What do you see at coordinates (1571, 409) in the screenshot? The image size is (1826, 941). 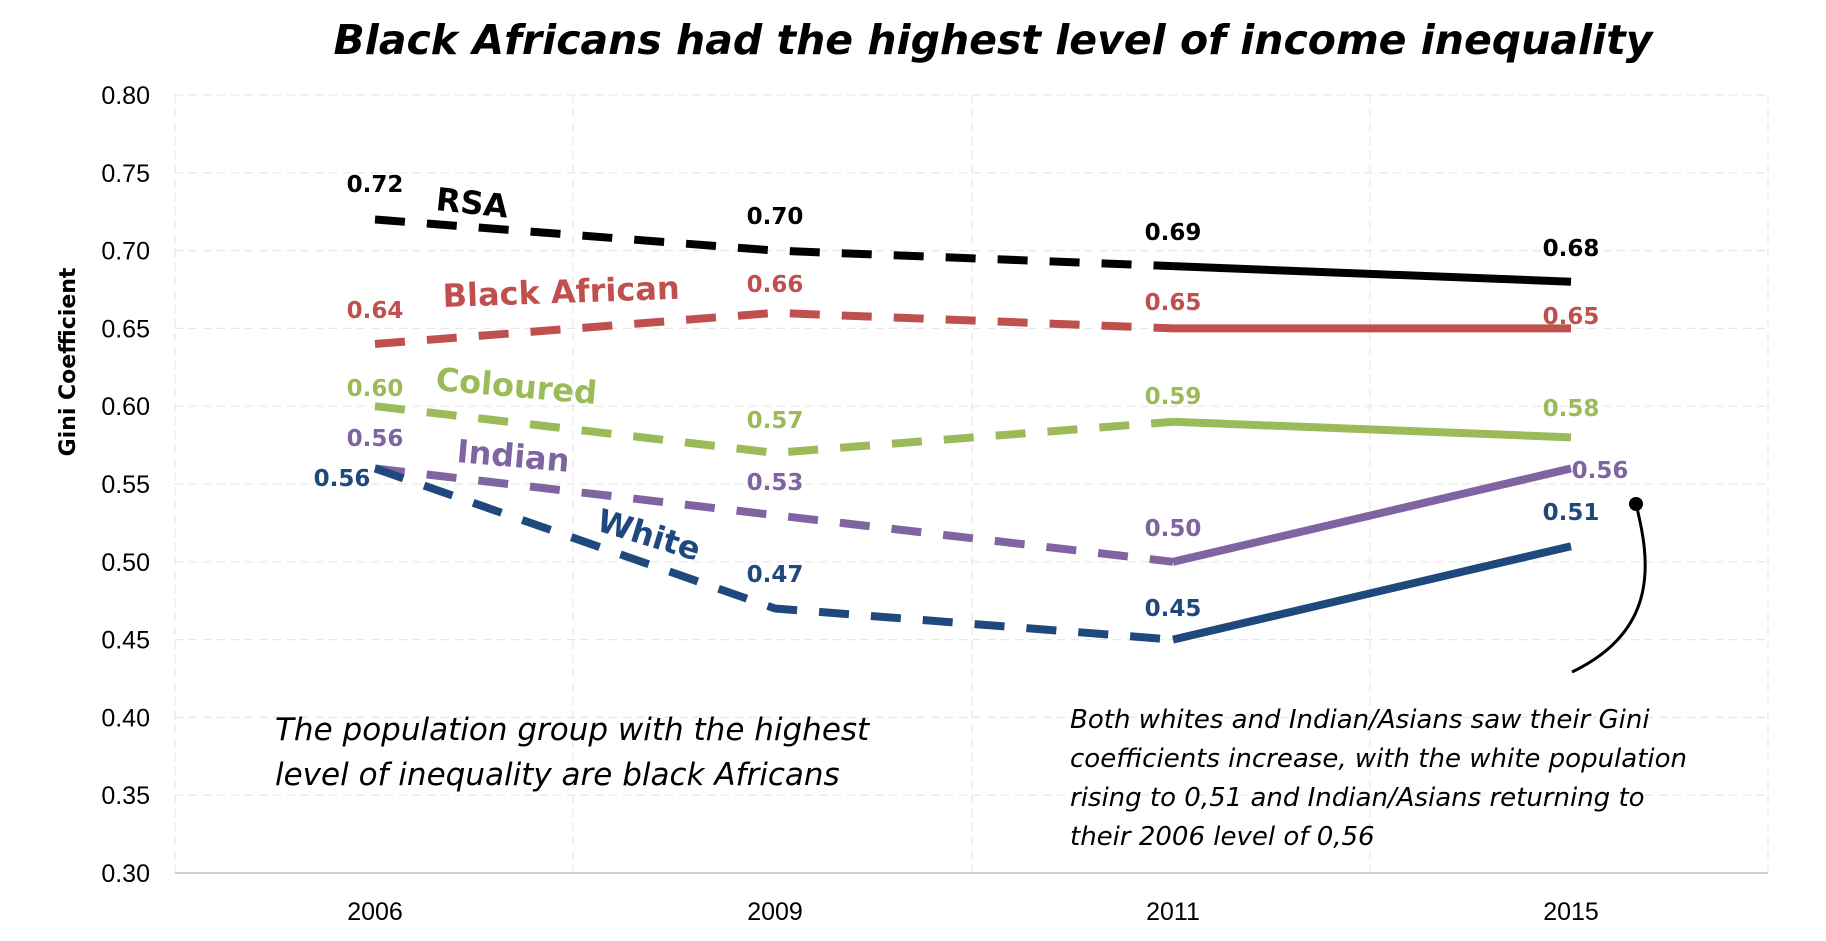 I see `data-label: 0.58` at bounding box center [1571, 409].